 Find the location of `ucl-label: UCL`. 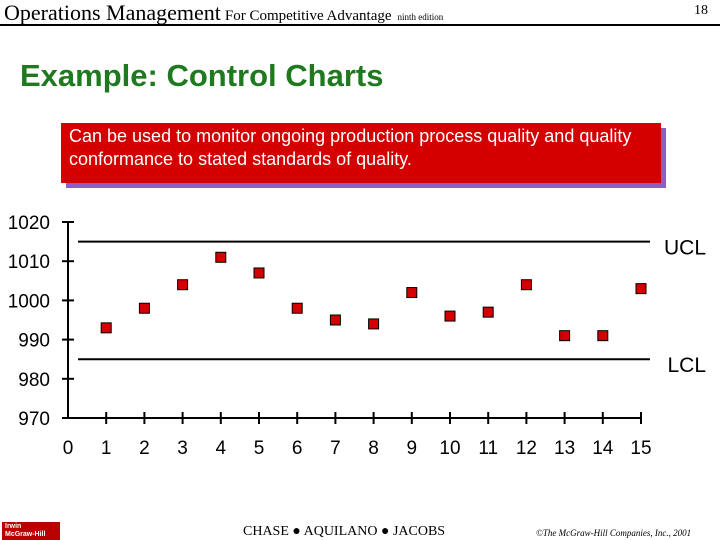

ucl-label: UCL is located at coordinates (685, 248).